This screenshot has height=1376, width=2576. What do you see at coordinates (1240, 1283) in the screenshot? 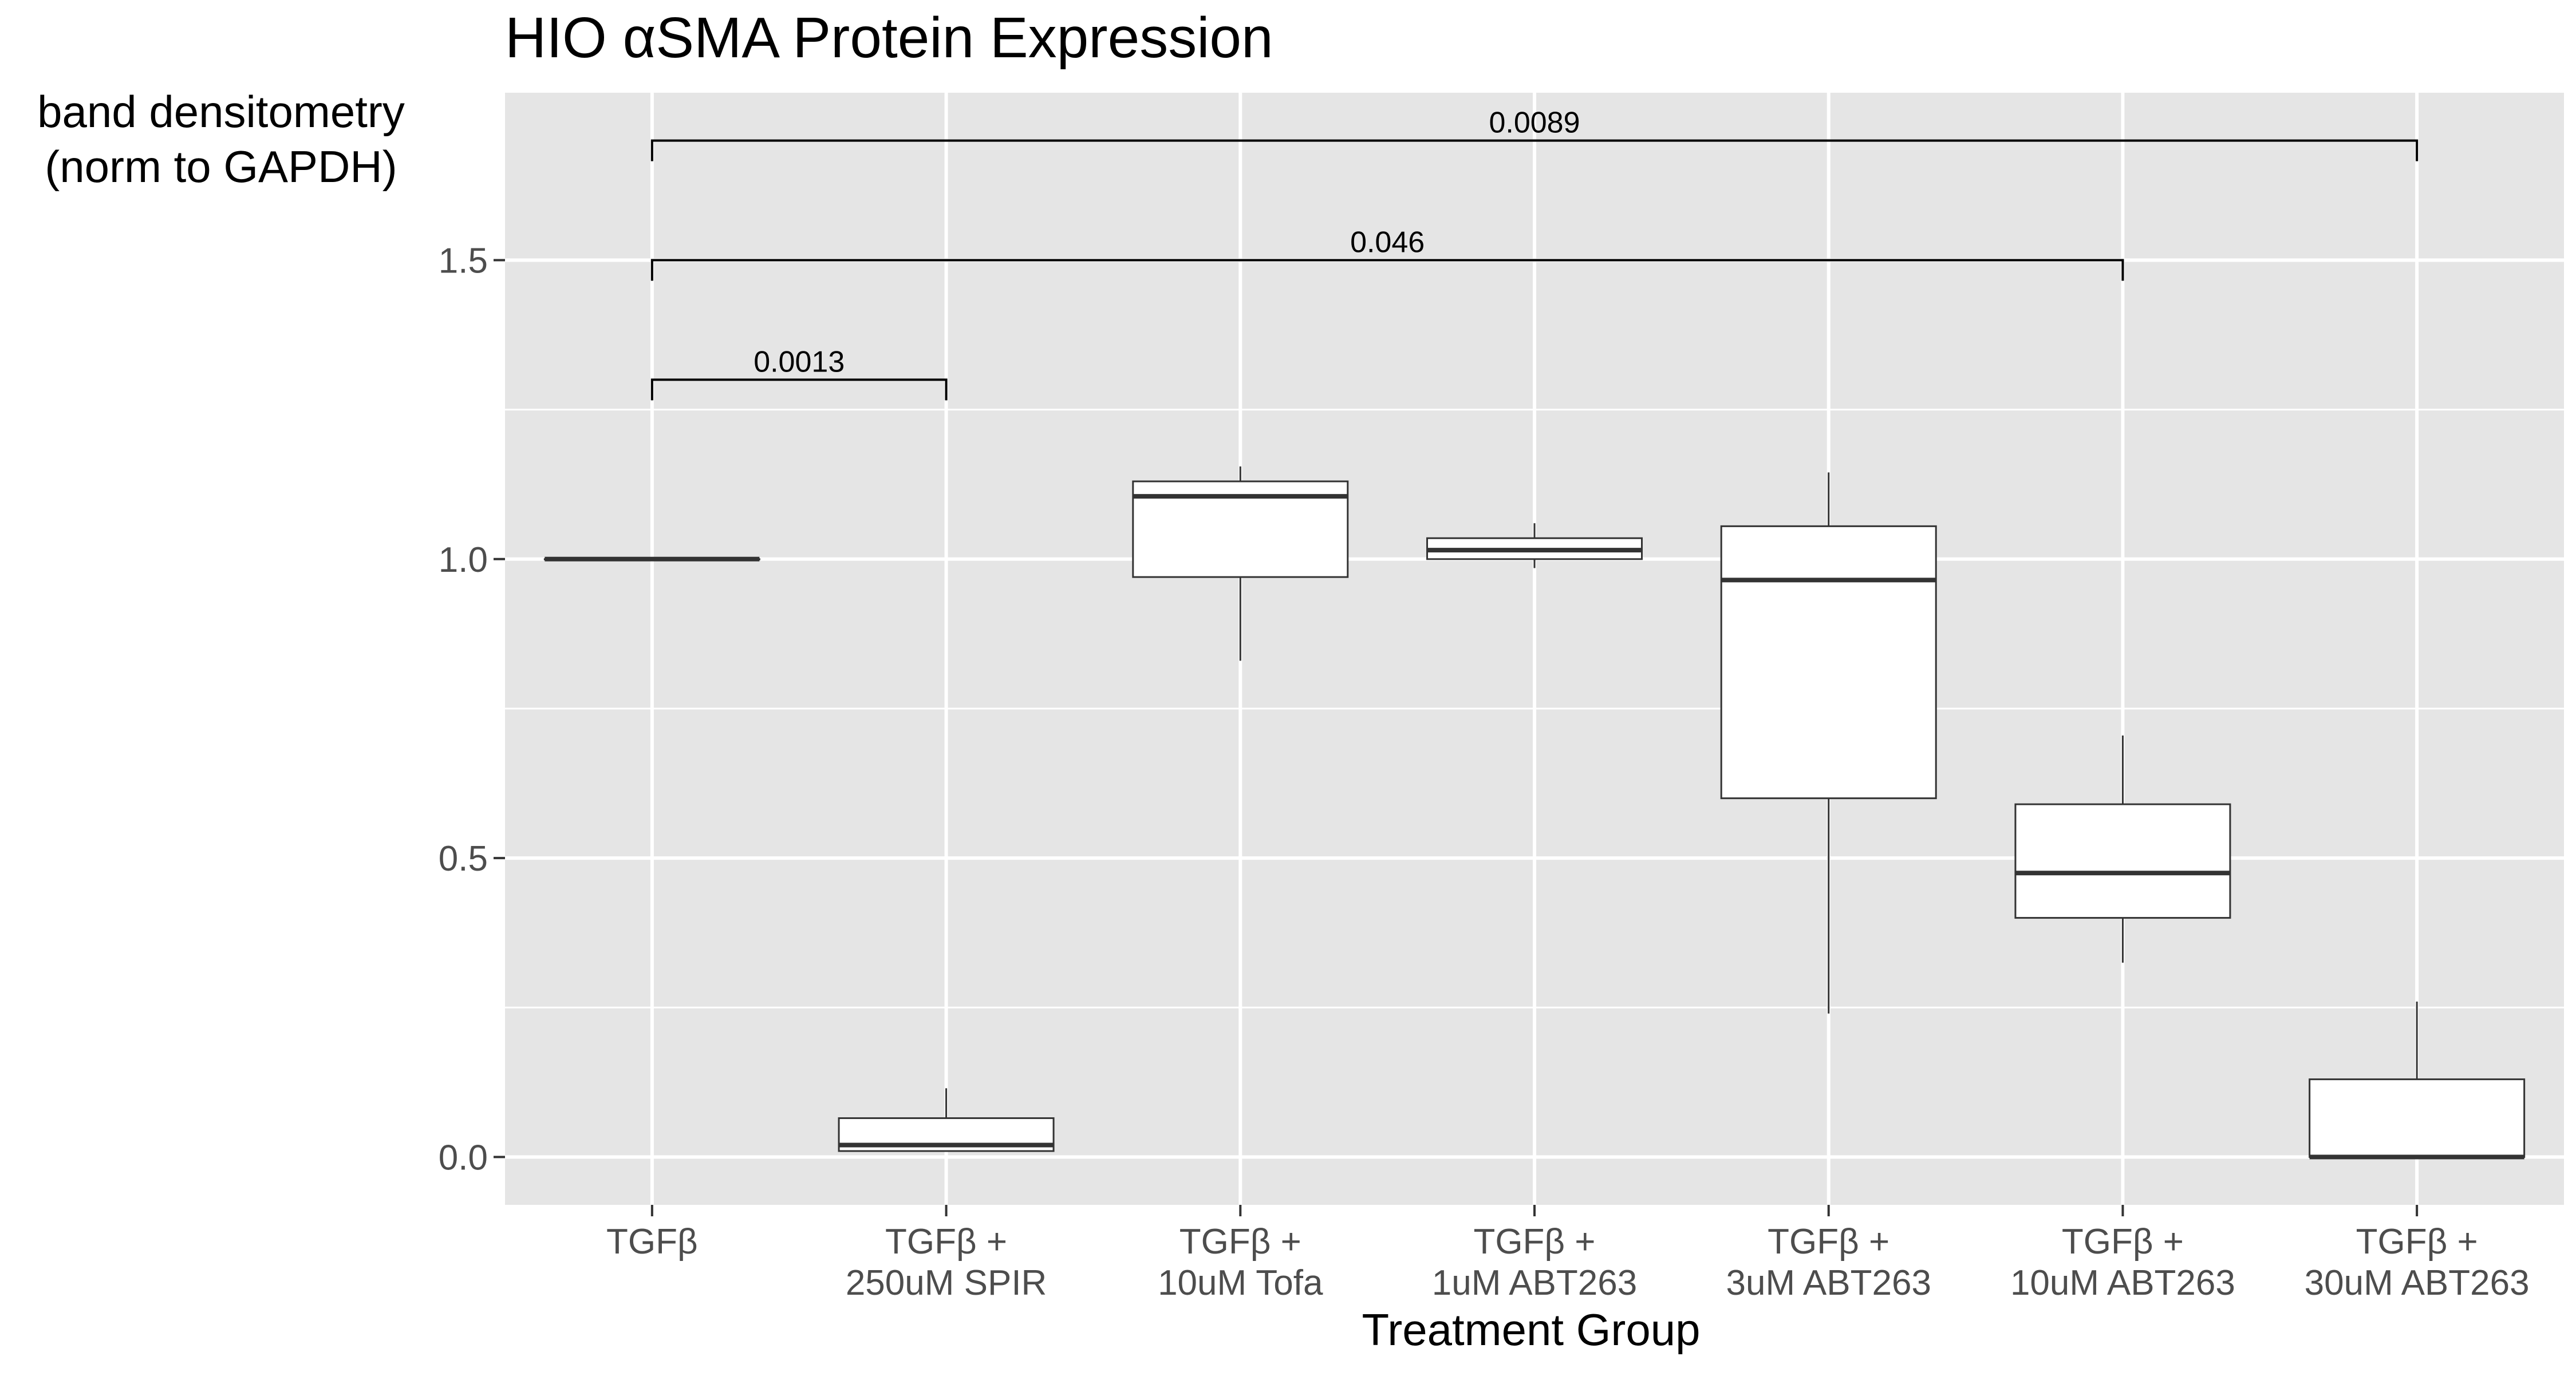
I see `x-tick-label: 10uM Tofa` at bounding box center [1240, 1283].